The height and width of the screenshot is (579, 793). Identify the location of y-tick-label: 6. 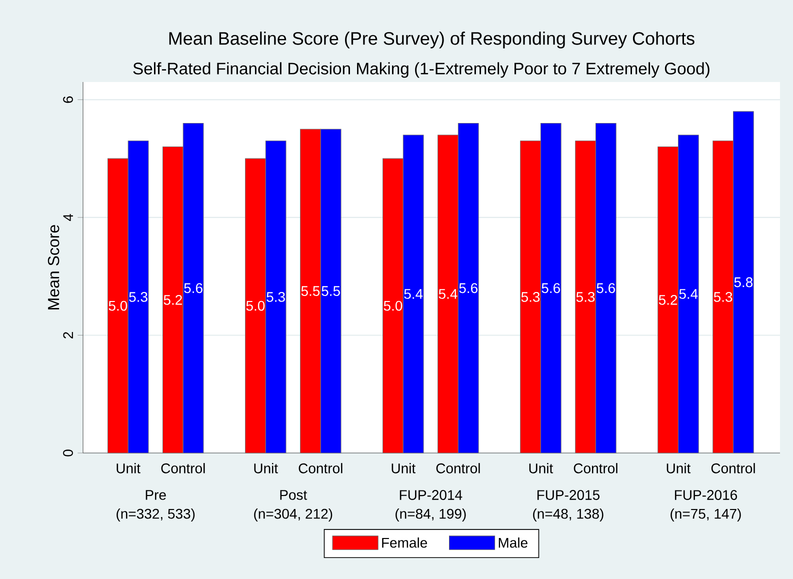
(68, 99).